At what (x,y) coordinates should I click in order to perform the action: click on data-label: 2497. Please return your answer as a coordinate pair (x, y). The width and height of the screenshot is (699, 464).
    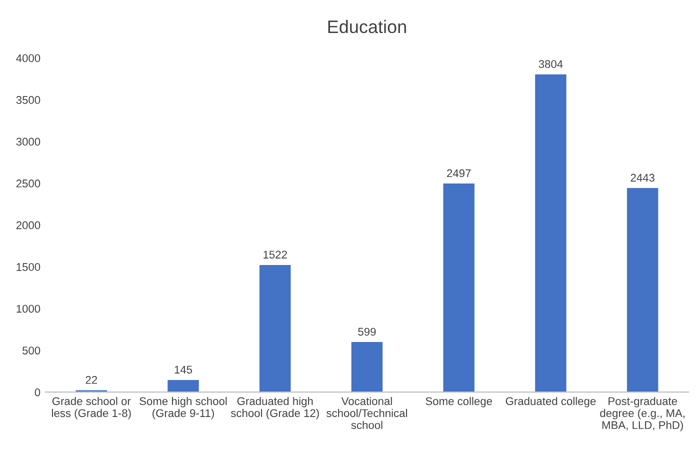
    Looking at the image, I should click on (459, 173).